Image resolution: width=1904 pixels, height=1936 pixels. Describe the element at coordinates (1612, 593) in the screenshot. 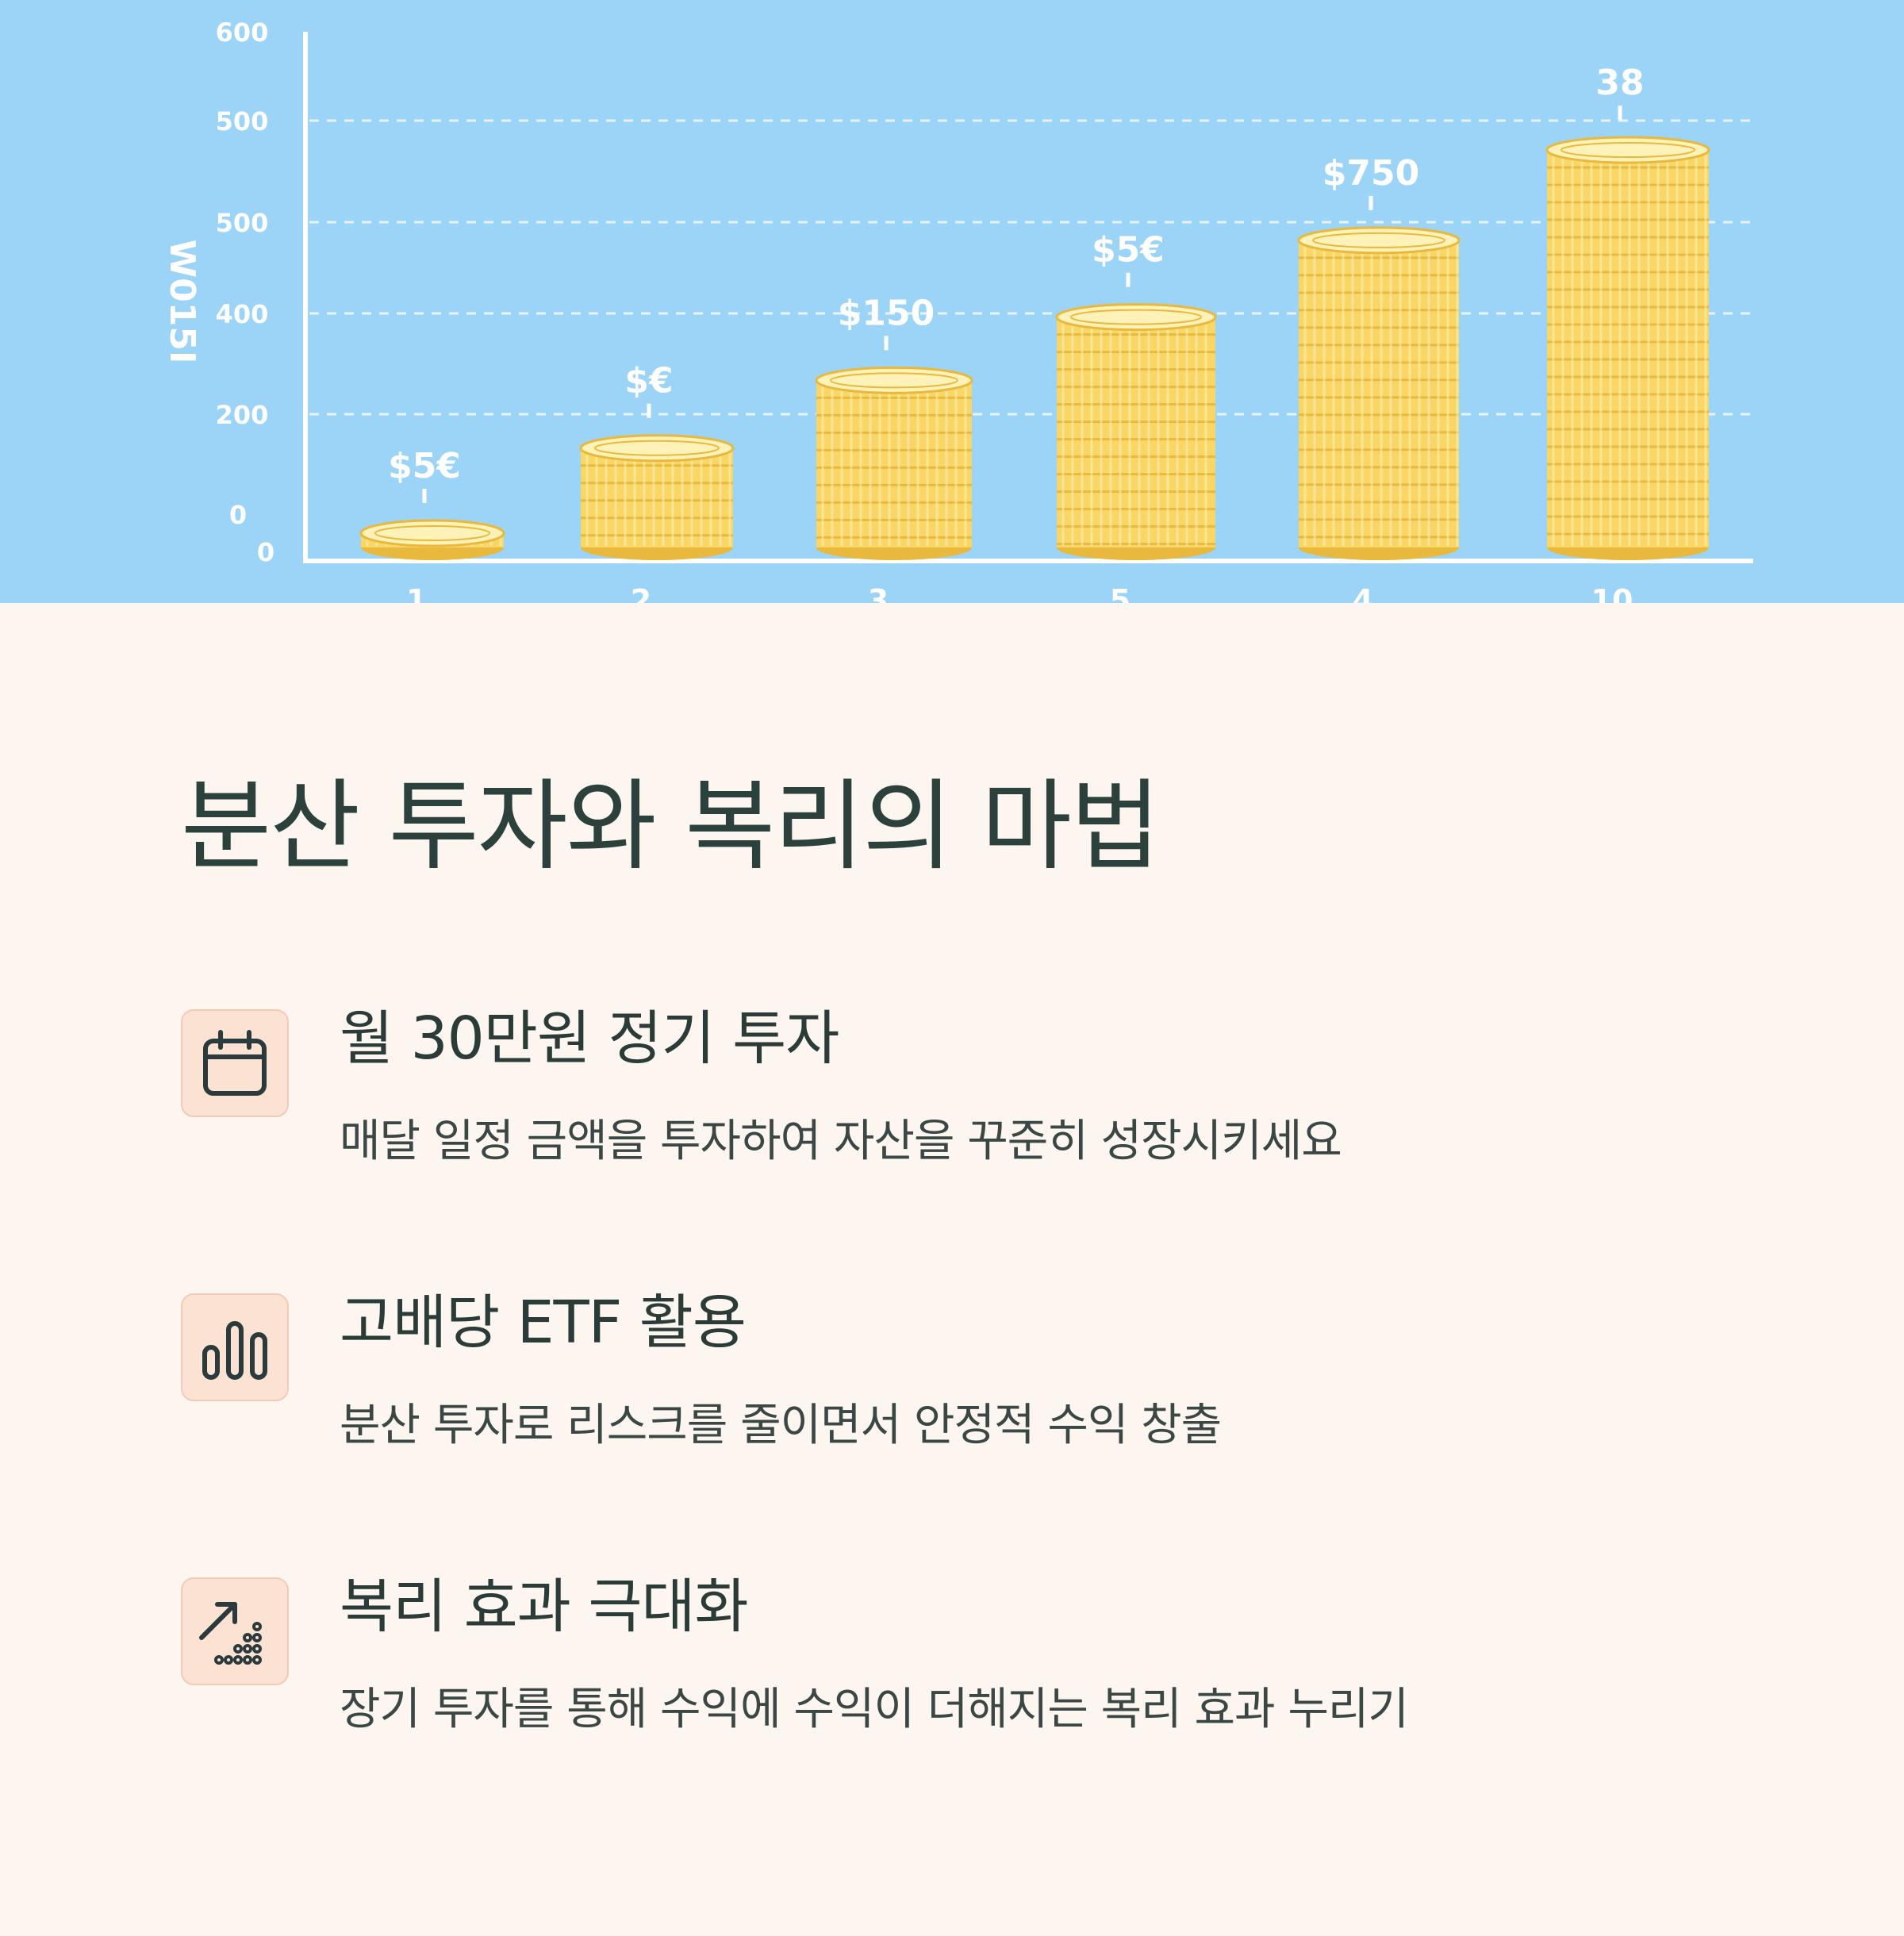

I see `x-tick-label: 10` at that location.